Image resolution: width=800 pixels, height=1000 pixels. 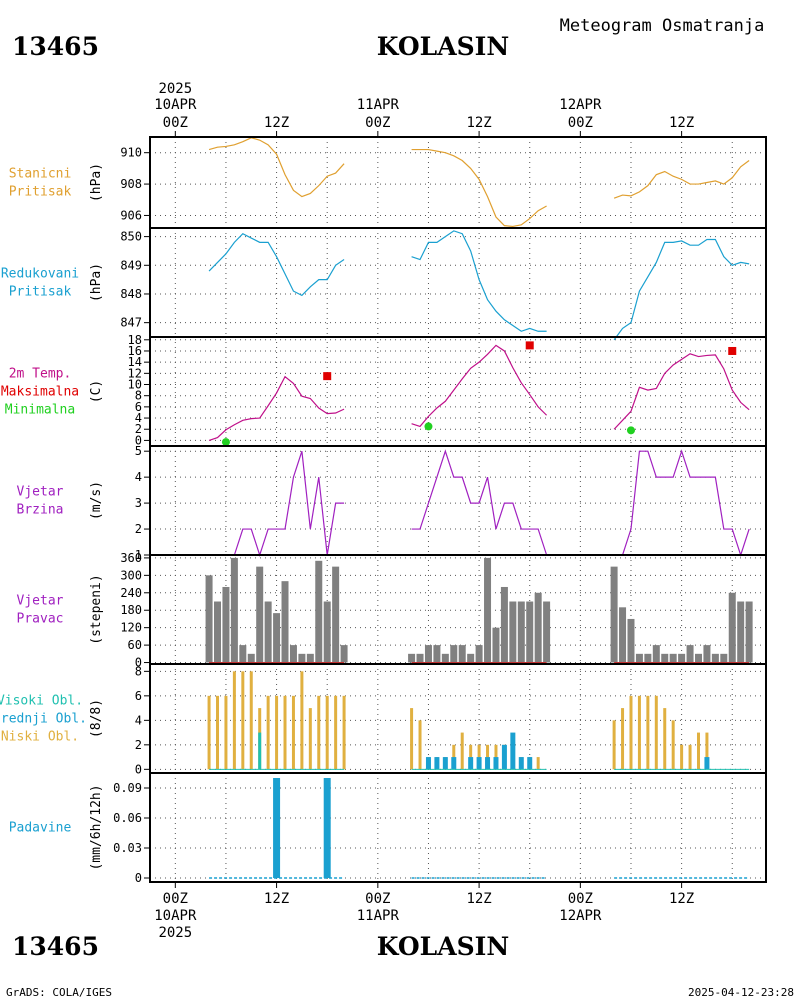 What do you see at coordinates (392, 610) in the screenshot?
I see `panel-wind_direction: 0 60 120 180 240 300 360 (stepeni) Vjetar Pravac` at bounding box center [392, 610].